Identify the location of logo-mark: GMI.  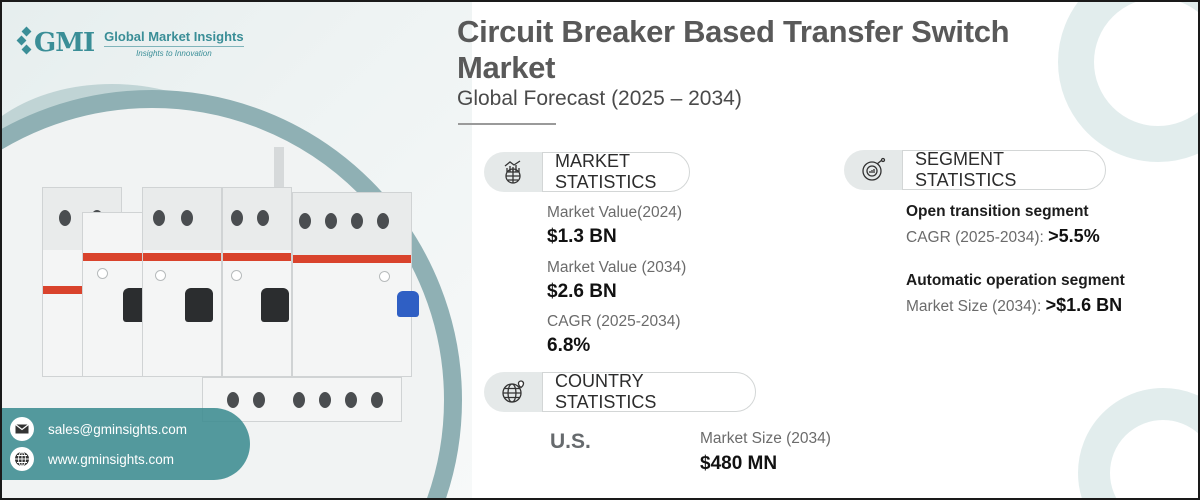
(55, 42).